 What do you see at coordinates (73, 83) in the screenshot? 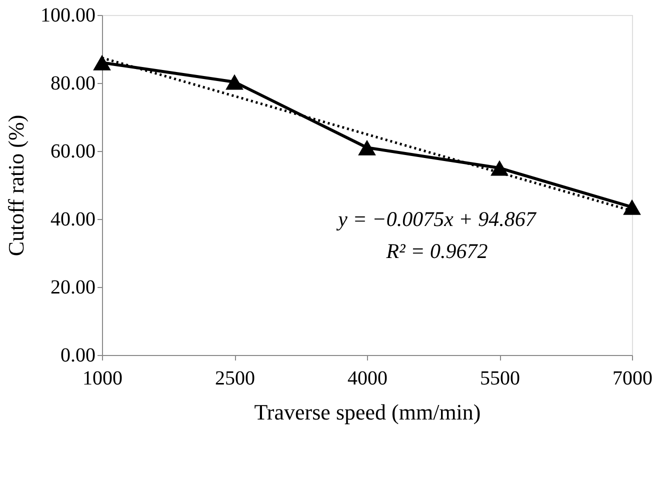
I see `y-tick-label: 80.00` at bounding box center [73, 83].